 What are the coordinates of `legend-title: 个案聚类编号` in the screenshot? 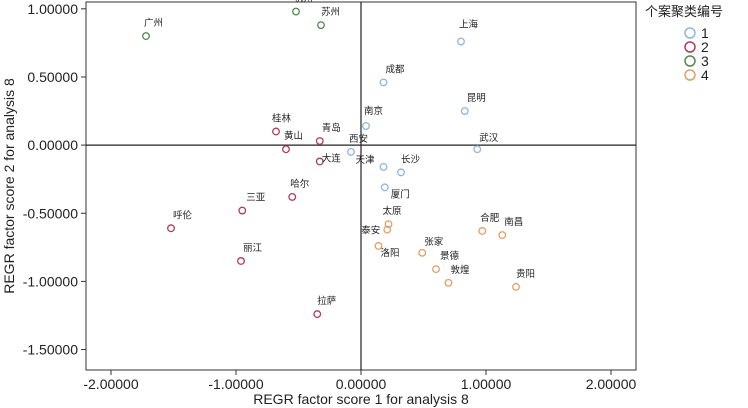 It's located at (684, 12).